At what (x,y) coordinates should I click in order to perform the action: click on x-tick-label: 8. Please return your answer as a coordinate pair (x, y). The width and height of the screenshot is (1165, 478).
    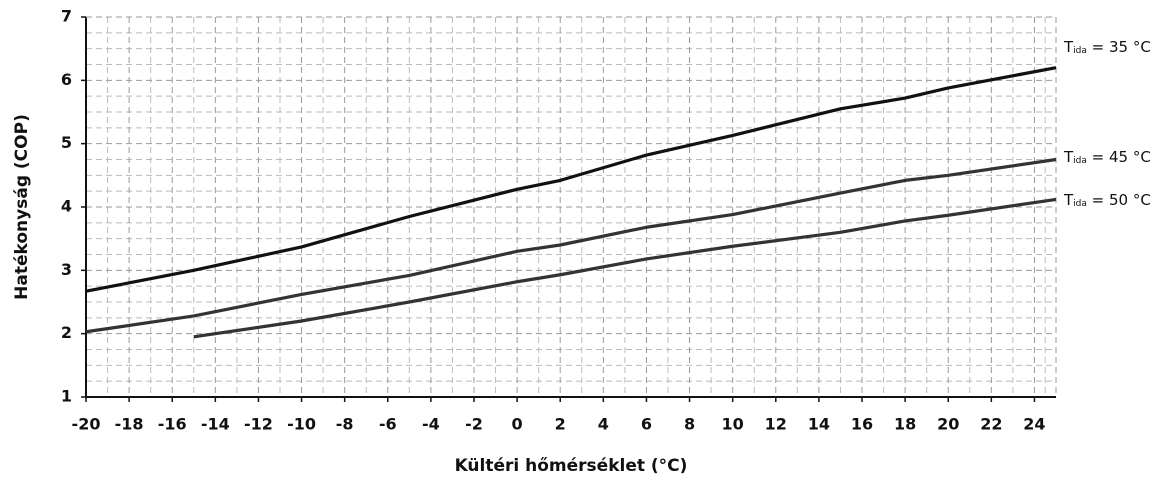
    Looking at the image, I should click on (689, 424).